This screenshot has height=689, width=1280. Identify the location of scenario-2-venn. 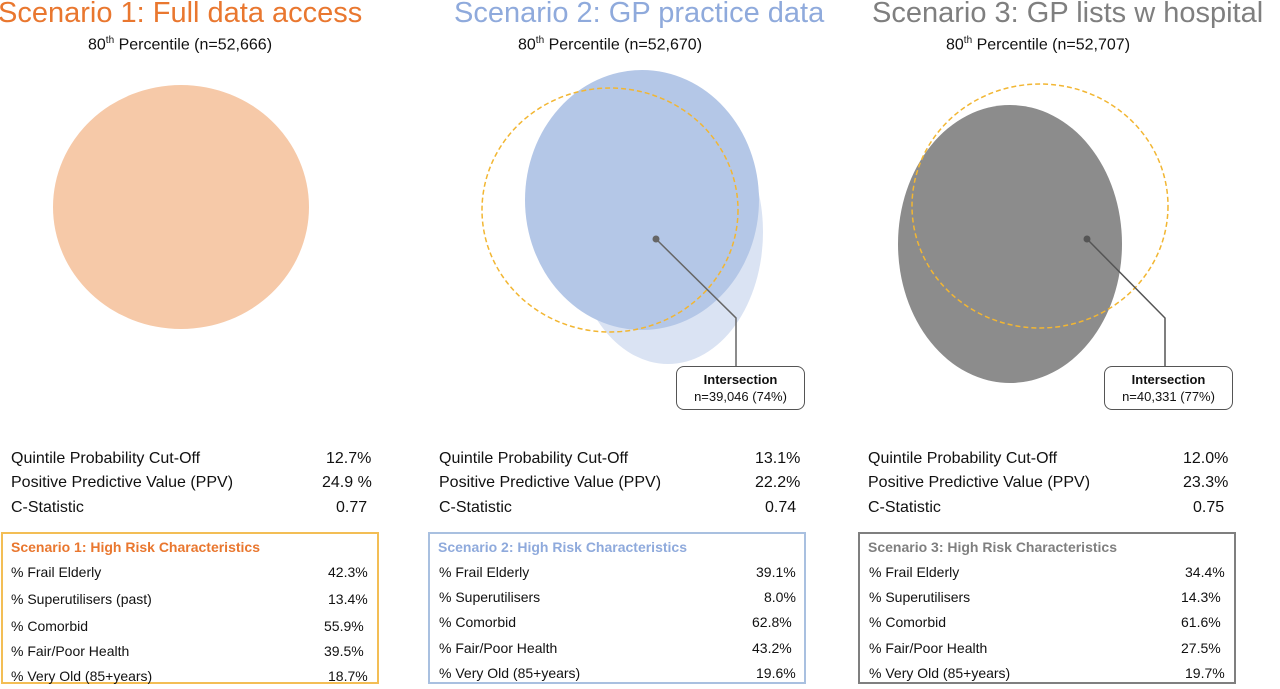
(622, 219).